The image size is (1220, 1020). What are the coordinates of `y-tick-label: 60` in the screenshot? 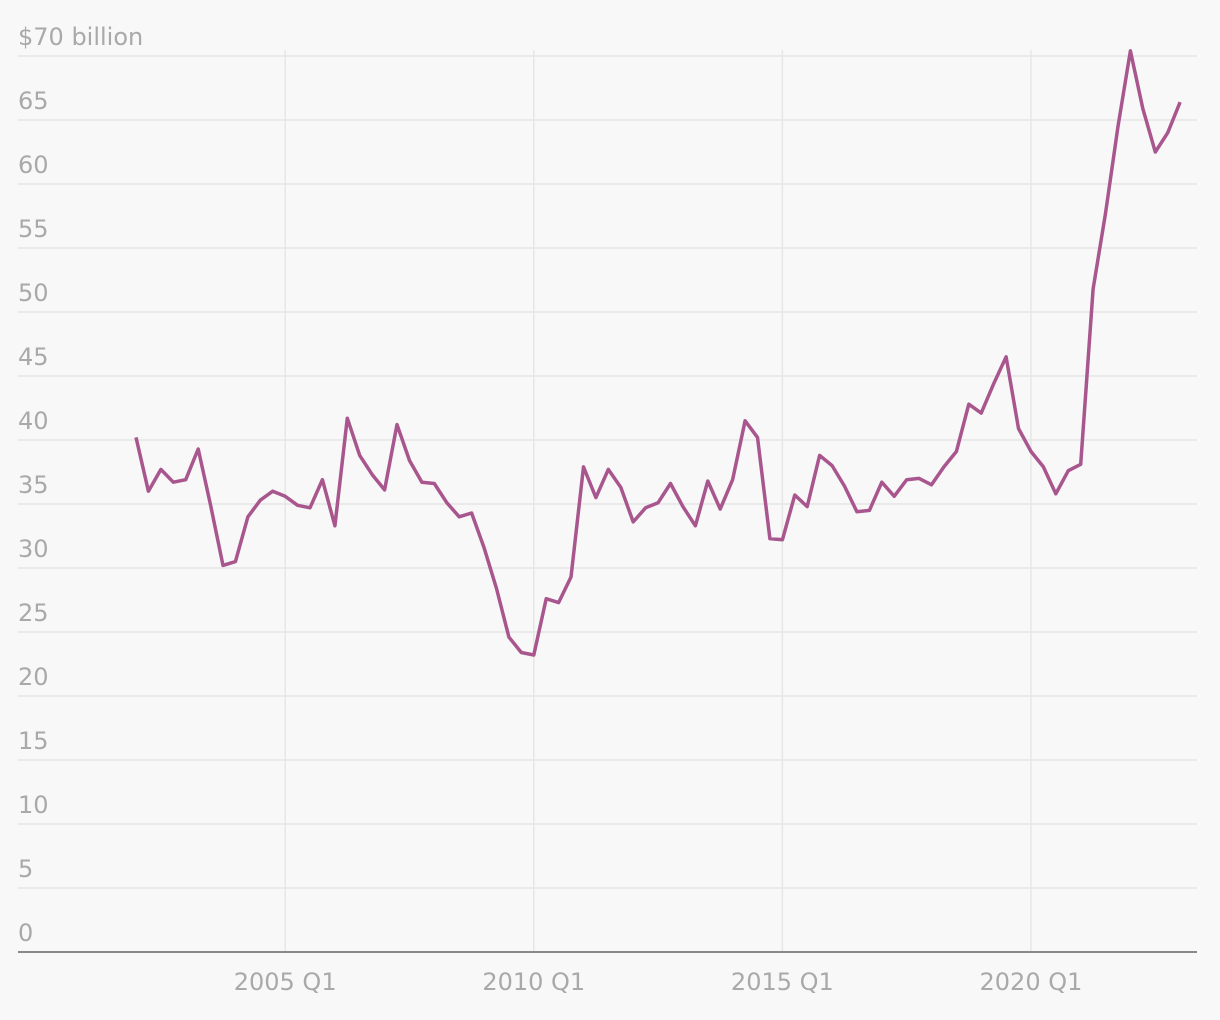 It's located at (33, 165).